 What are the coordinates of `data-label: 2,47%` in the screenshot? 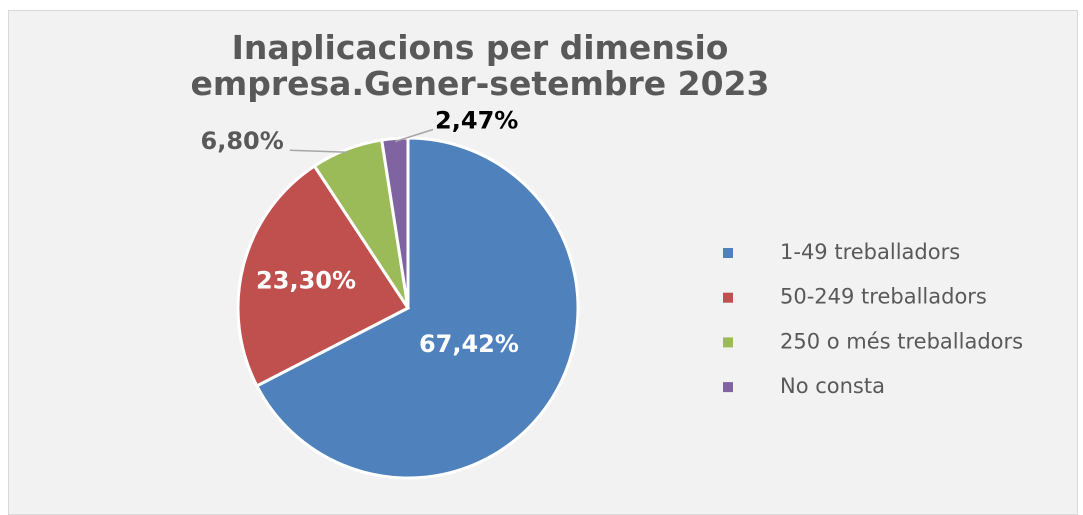 It's located at (476, 121).